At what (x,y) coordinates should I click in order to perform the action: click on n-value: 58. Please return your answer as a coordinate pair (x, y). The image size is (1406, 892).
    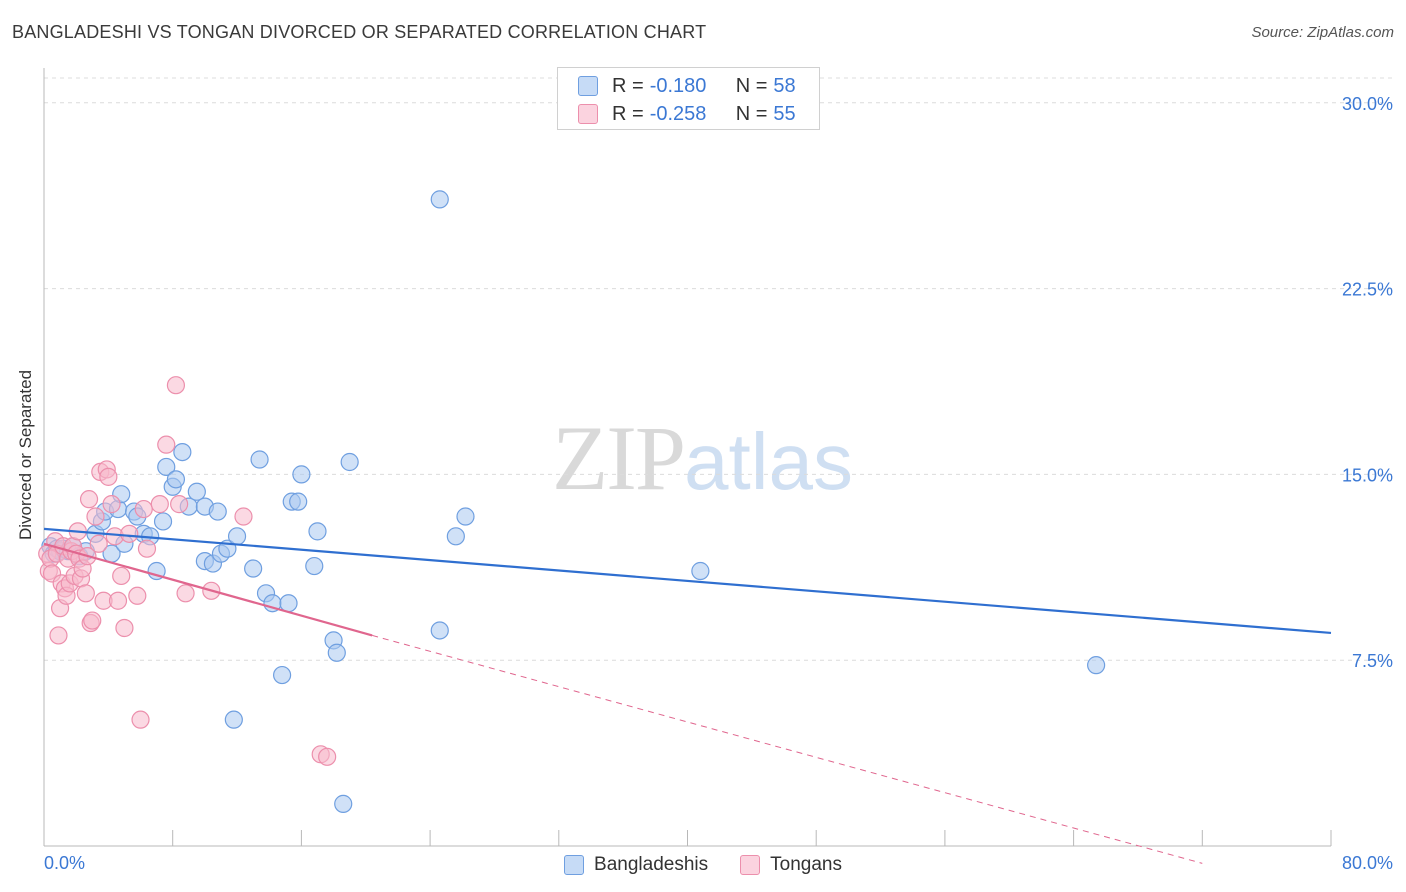
    Looking at the image, I should click on (784, 85).